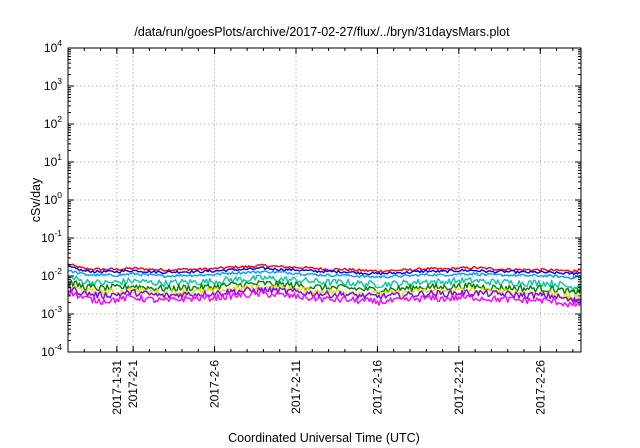 The image size is (640, 448). I want to click on y-tick-label: 10⁴, so click(53, 46).